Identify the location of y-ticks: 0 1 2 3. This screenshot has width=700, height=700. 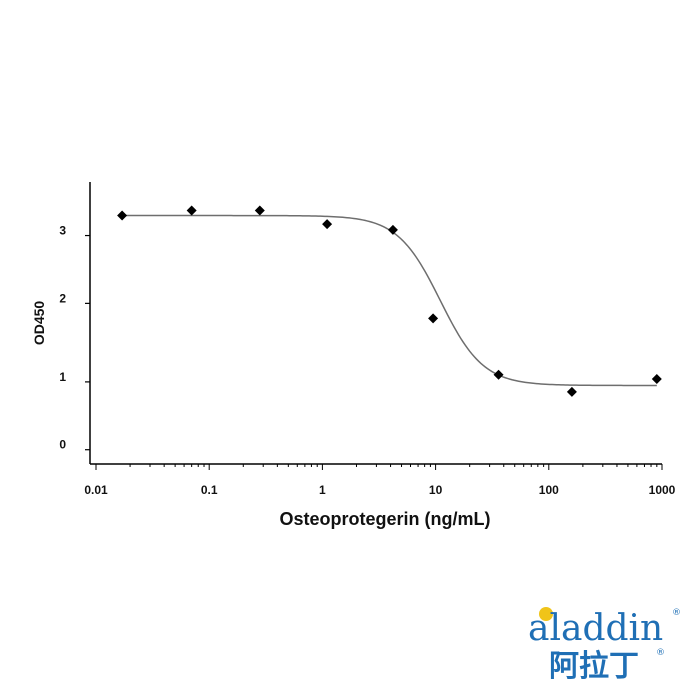
(74, 338).